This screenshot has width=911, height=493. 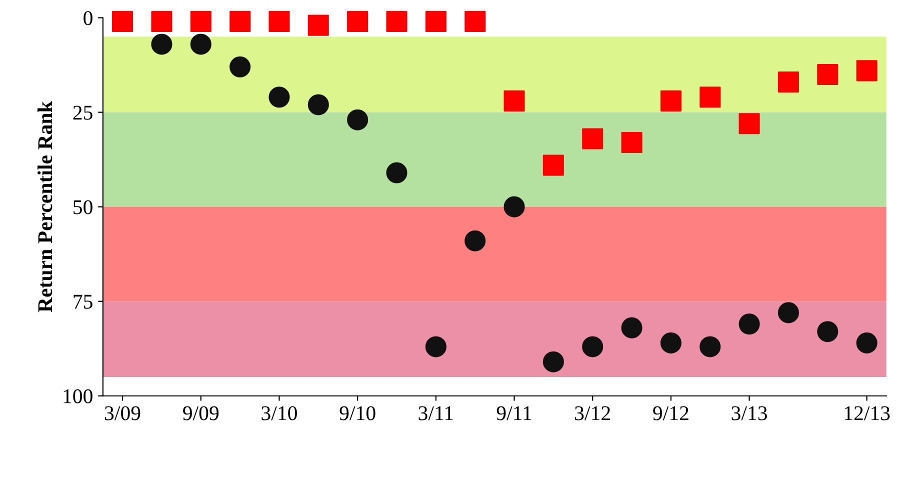 What do you see at coordinates (122, 413) in the screenshot?
I see `x-tick-label: 3/09` at bounding box center [122, 413].